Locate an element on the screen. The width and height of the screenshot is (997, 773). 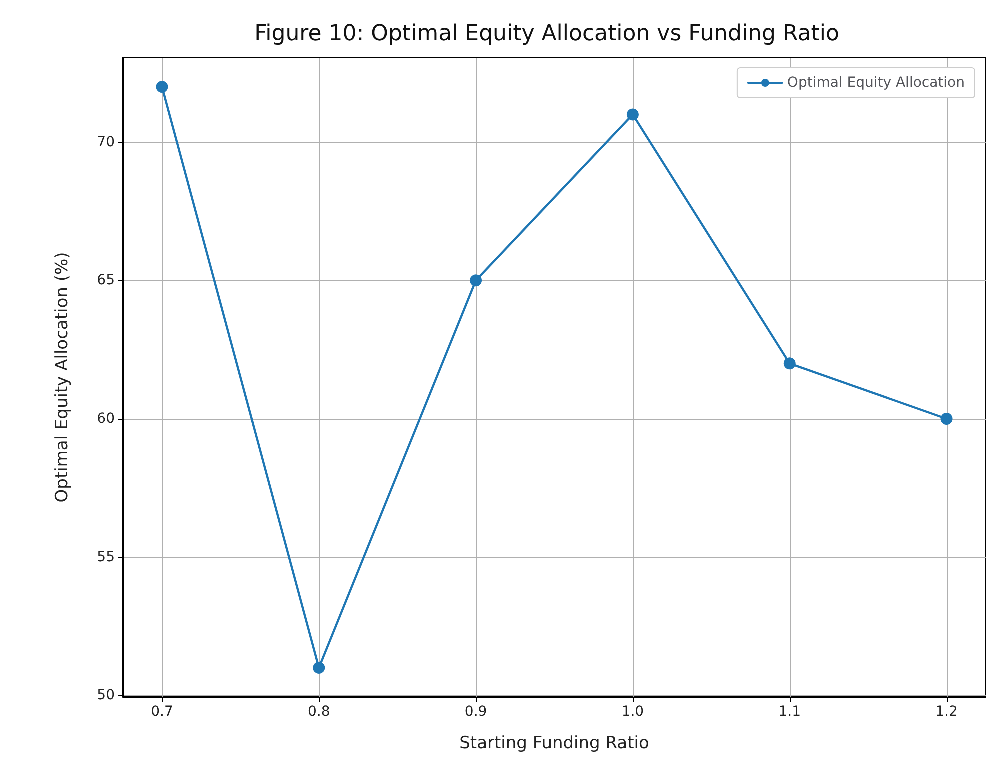
x-tick-label: 1.0 is located at coordinates (633, 712).